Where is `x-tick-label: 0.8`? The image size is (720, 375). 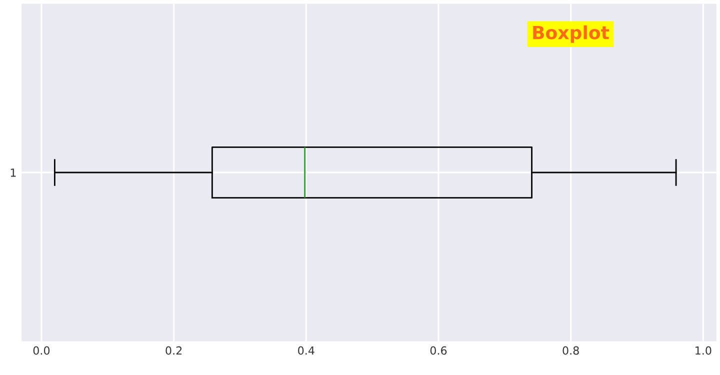 x-tick-label: 0.8 is located at coordinates (570, 350).